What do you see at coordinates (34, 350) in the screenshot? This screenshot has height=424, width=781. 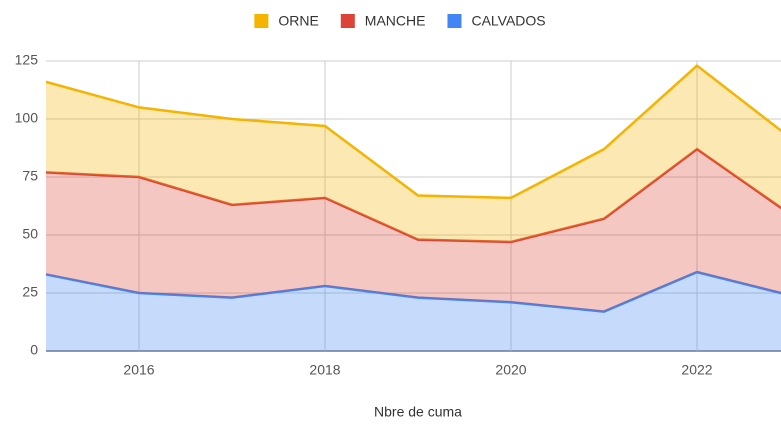 I see `y-tick-label: 0` at bounding box center [34, 350].